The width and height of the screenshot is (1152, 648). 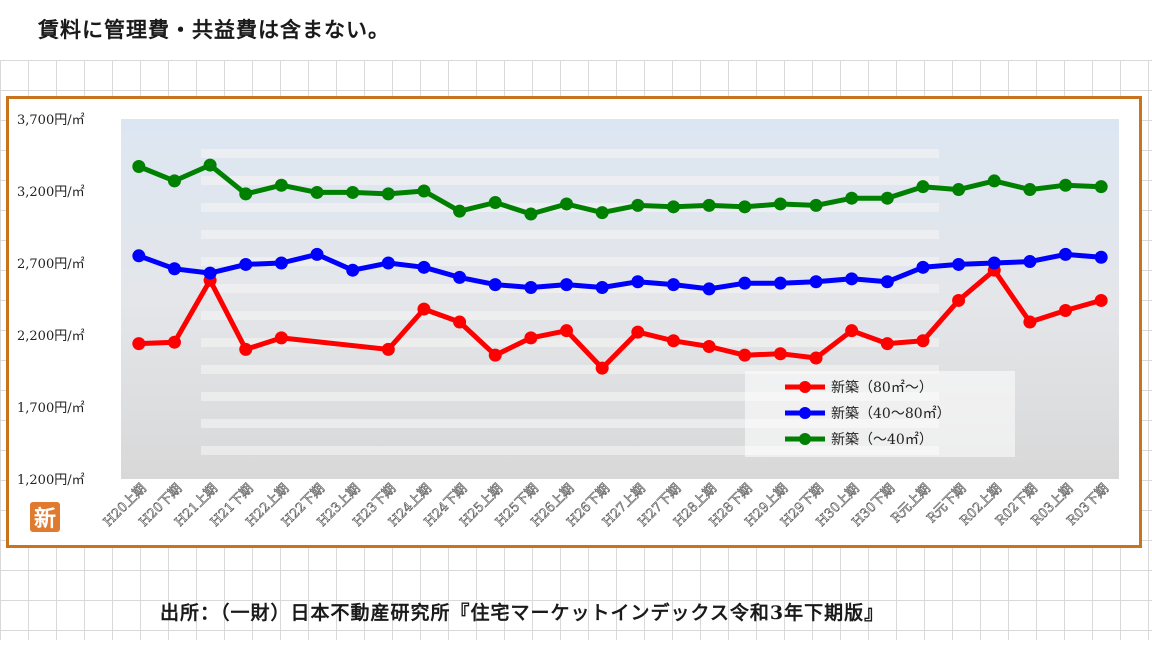 What do you see at coordinates (51, 336) in the screenshot?
I see `y-tick-label: 2,200円/㎡` at bounding box center [51, 336].